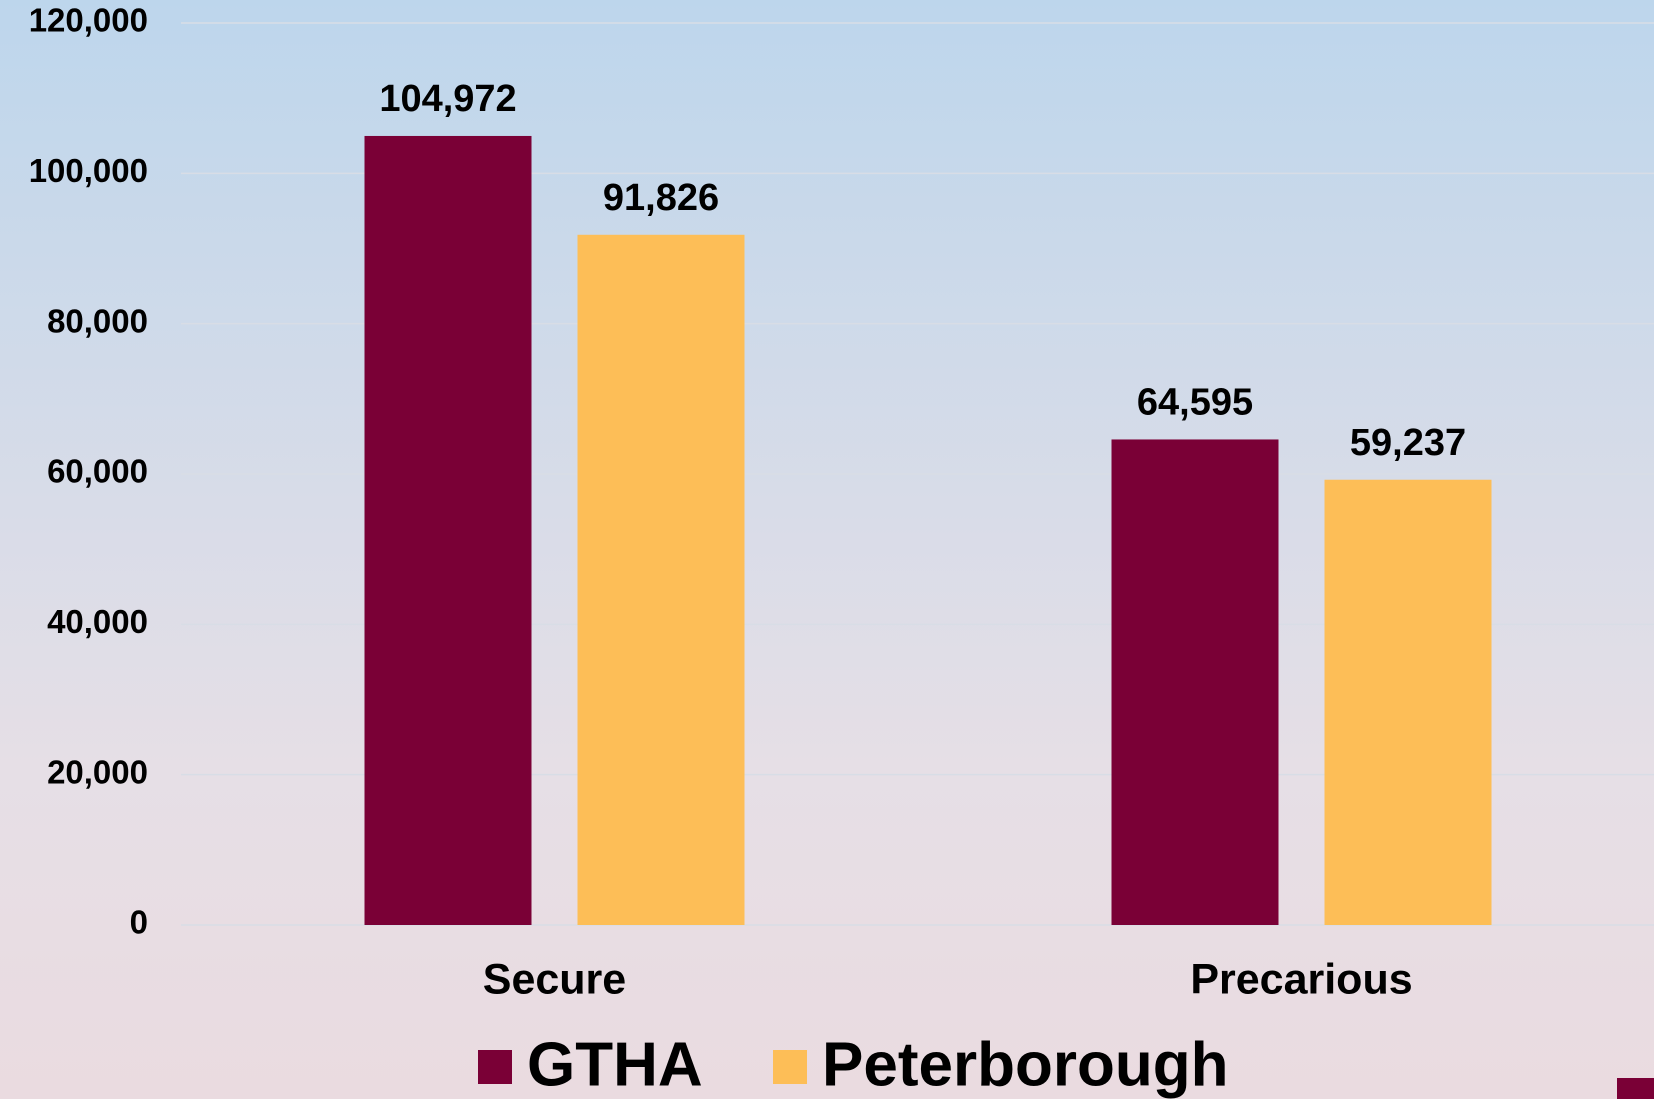 The height and width of the screenshot is (1099, 1654). Describe the element at coordinates (1408, 443) in the screenshot. I see `value-label: 59,237` at that location.